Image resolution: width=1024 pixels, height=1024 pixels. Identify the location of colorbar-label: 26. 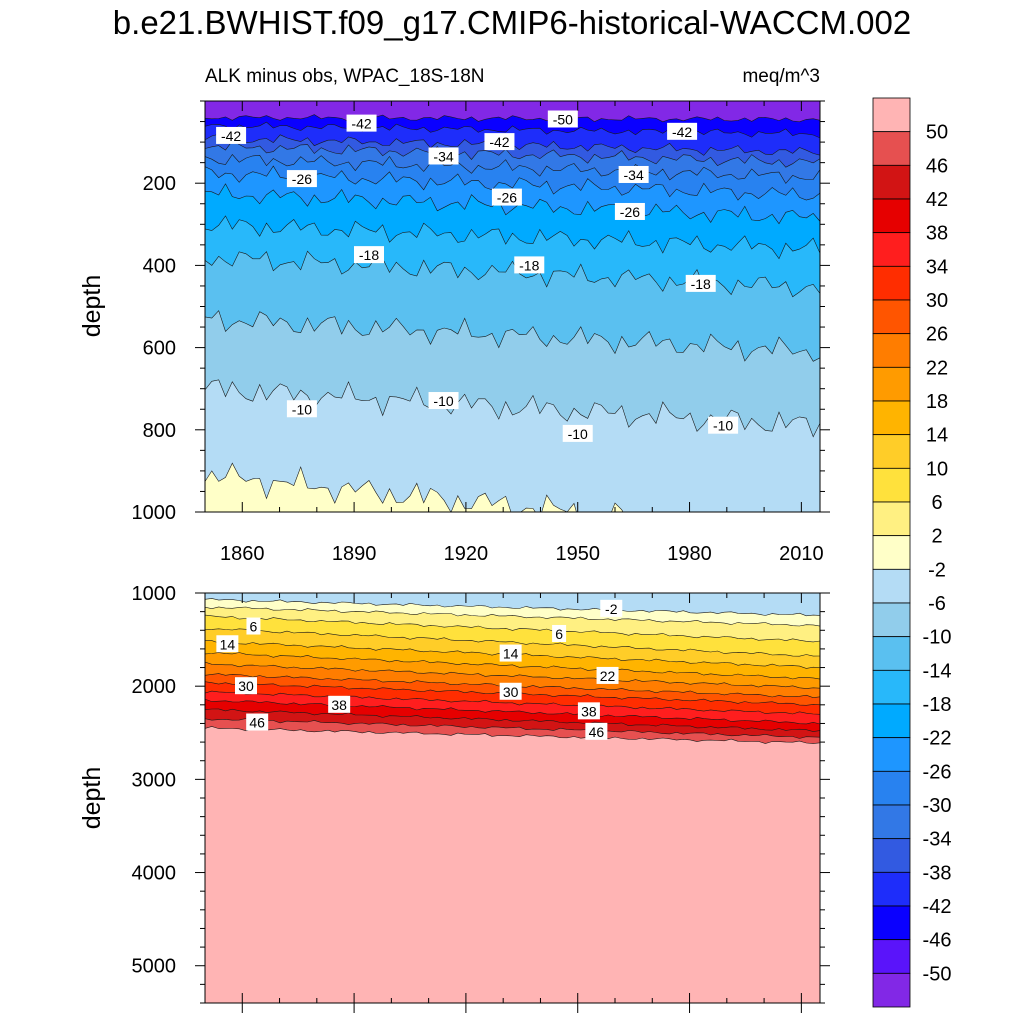
(937, 335).